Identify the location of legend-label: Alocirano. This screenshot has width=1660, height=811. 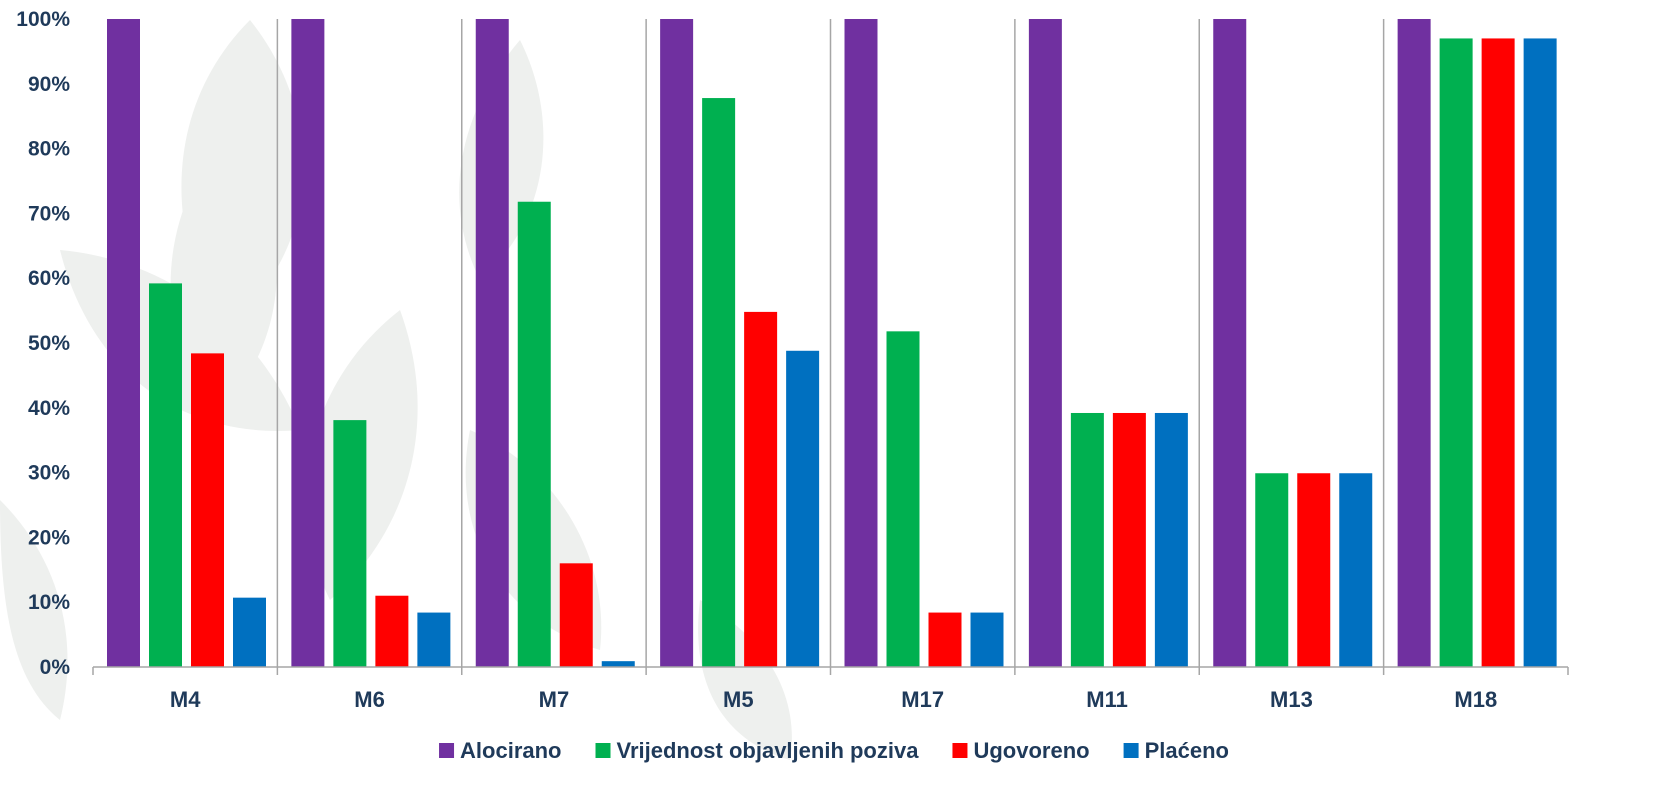
(510, 750).